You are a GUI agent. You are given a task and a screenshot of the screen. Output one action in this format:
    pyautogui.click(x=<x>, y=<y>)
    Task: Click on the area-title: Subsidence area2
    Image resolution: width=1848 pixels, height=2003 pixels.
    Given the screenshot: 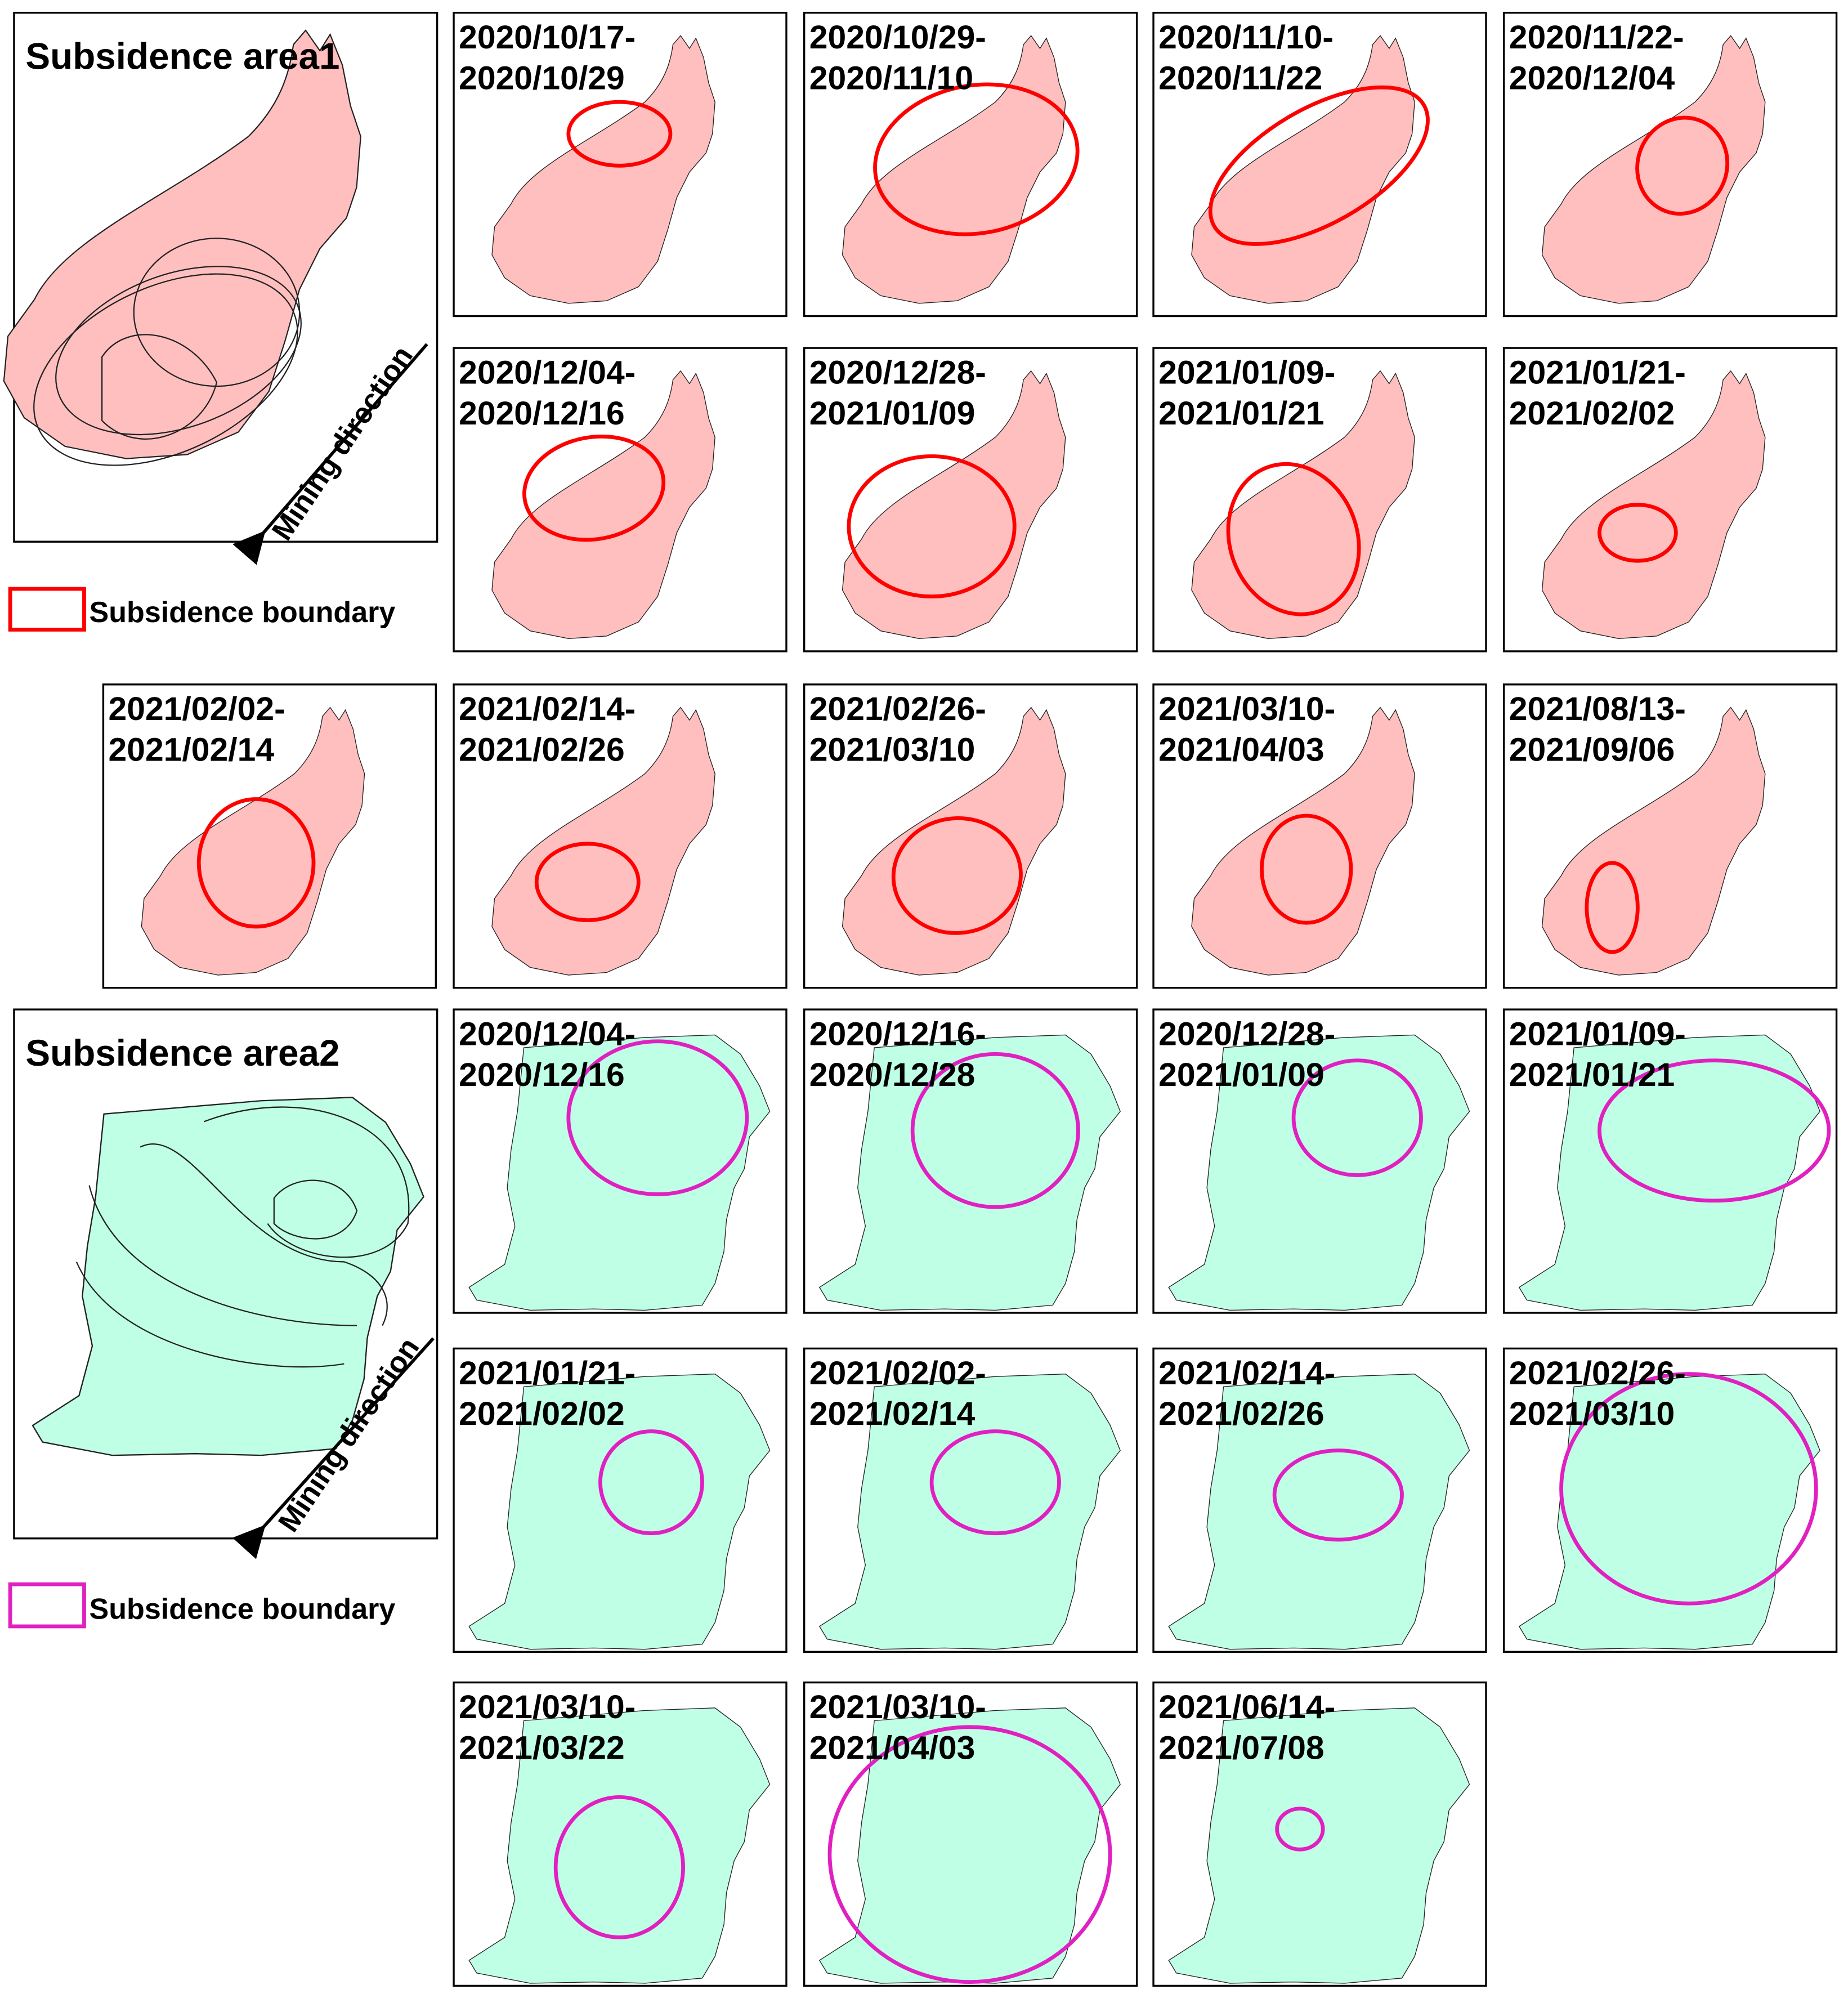 What is the action you would take?
    pyautogui.click(x=182, y=1053)
    